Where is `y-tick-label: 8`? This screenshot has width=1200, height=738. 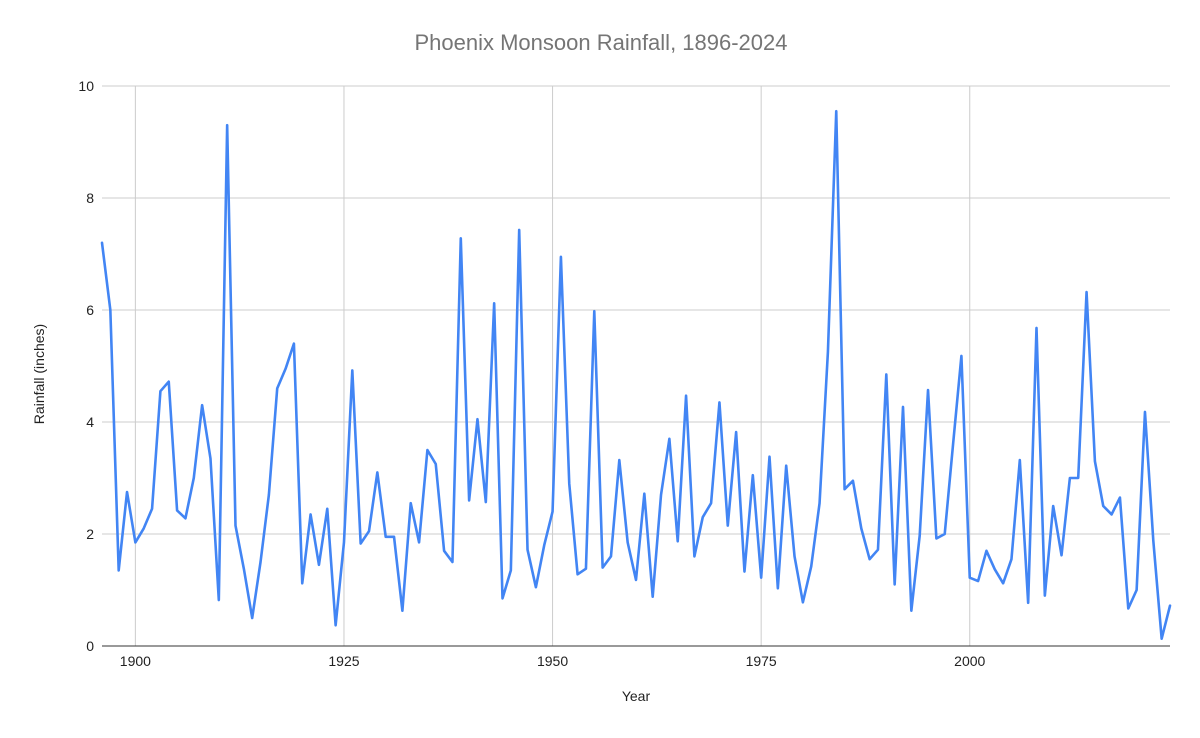
y-tick-label: 8 is located at coordinates (90, 198).